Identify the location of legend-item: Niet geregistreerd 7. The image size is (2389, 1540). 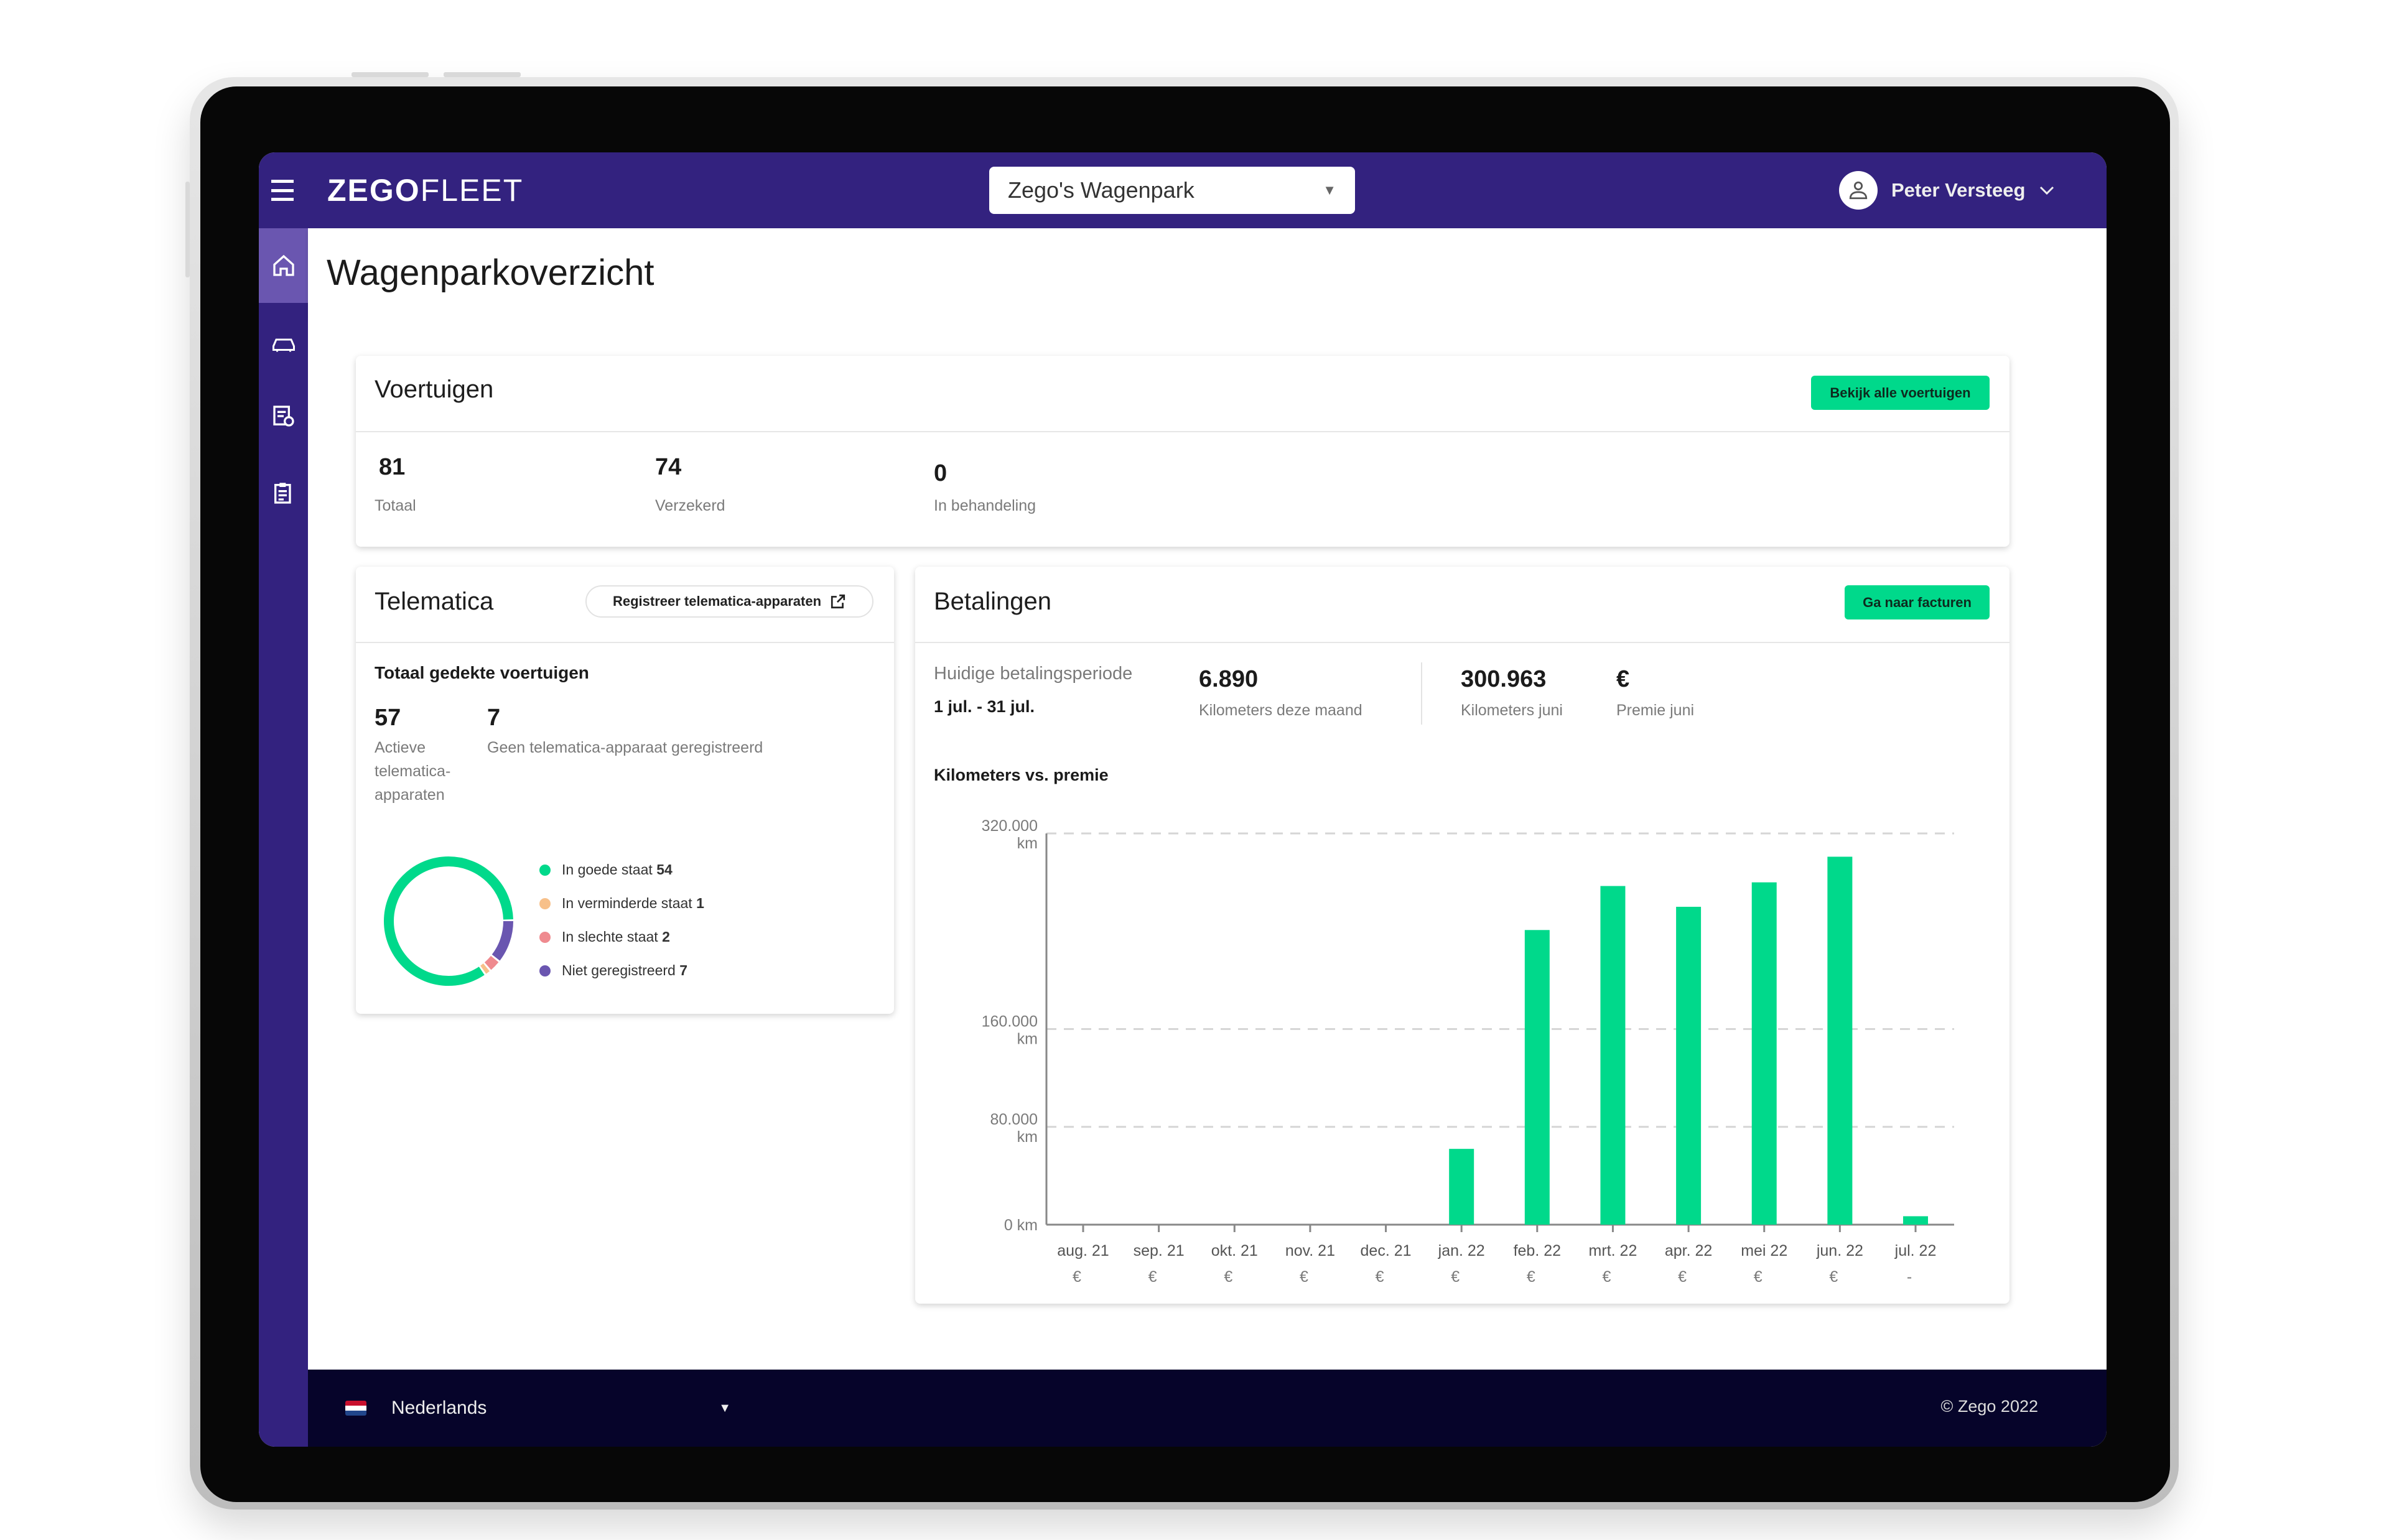
(613, 971).